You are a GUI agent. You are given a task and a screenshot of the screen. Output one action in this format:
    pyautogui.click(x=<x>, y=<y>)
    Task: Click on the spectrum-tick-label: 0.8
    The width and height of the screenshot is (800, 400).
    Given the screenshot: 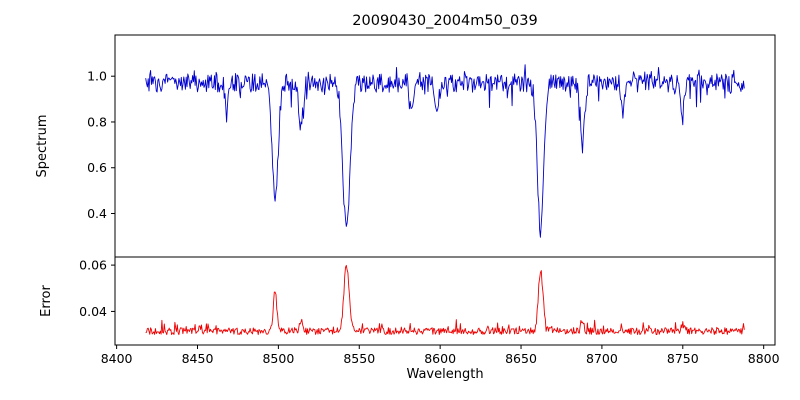 What is the action you would take?
    pyautogui.click(x=97, y=121)
    